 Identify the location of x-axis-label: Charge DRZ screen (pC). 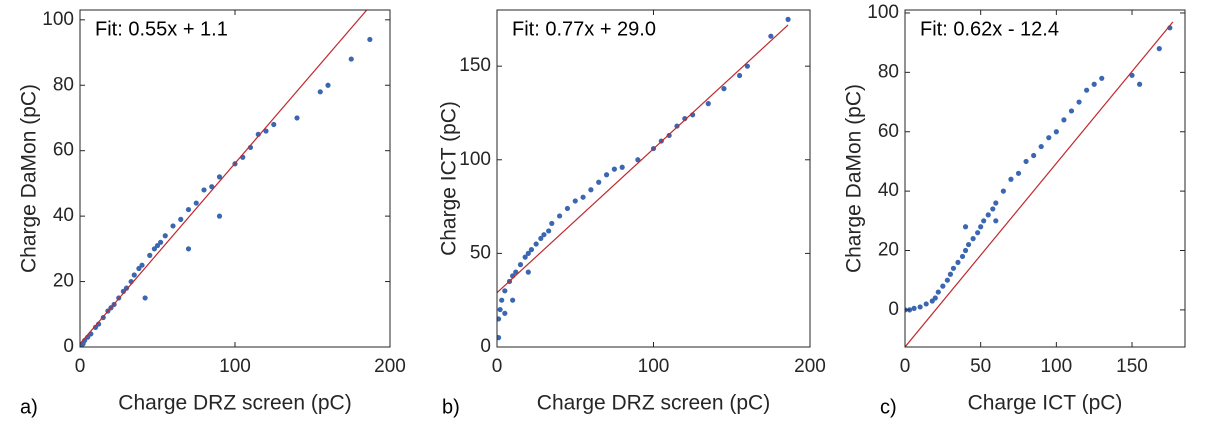
(653, 403).